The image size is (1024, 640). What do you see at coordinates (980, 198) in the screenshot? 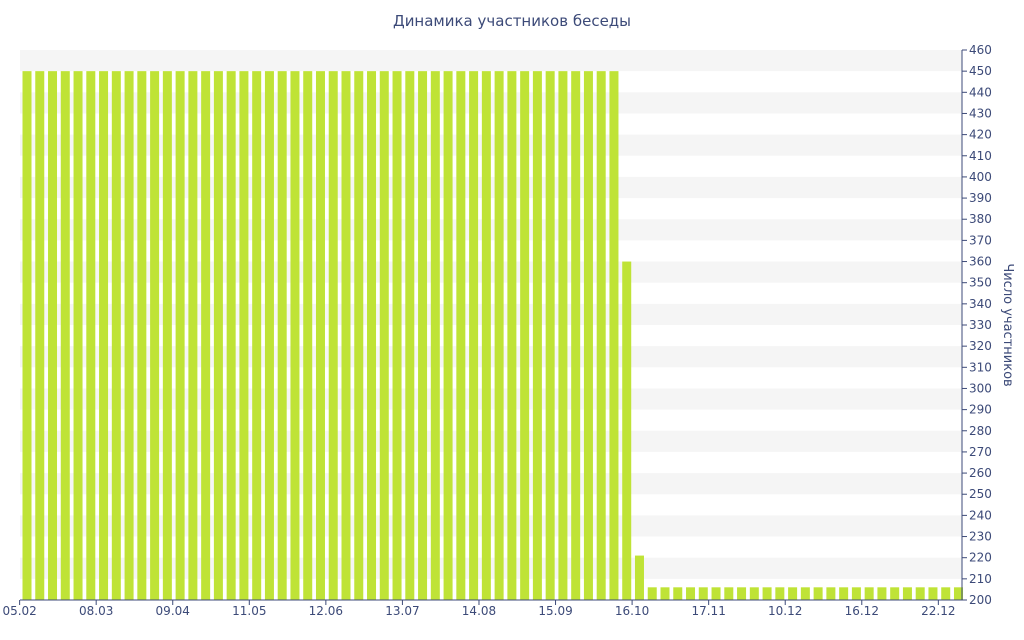
I see `y-tick-label: 390` at bounding box center [980, 198].